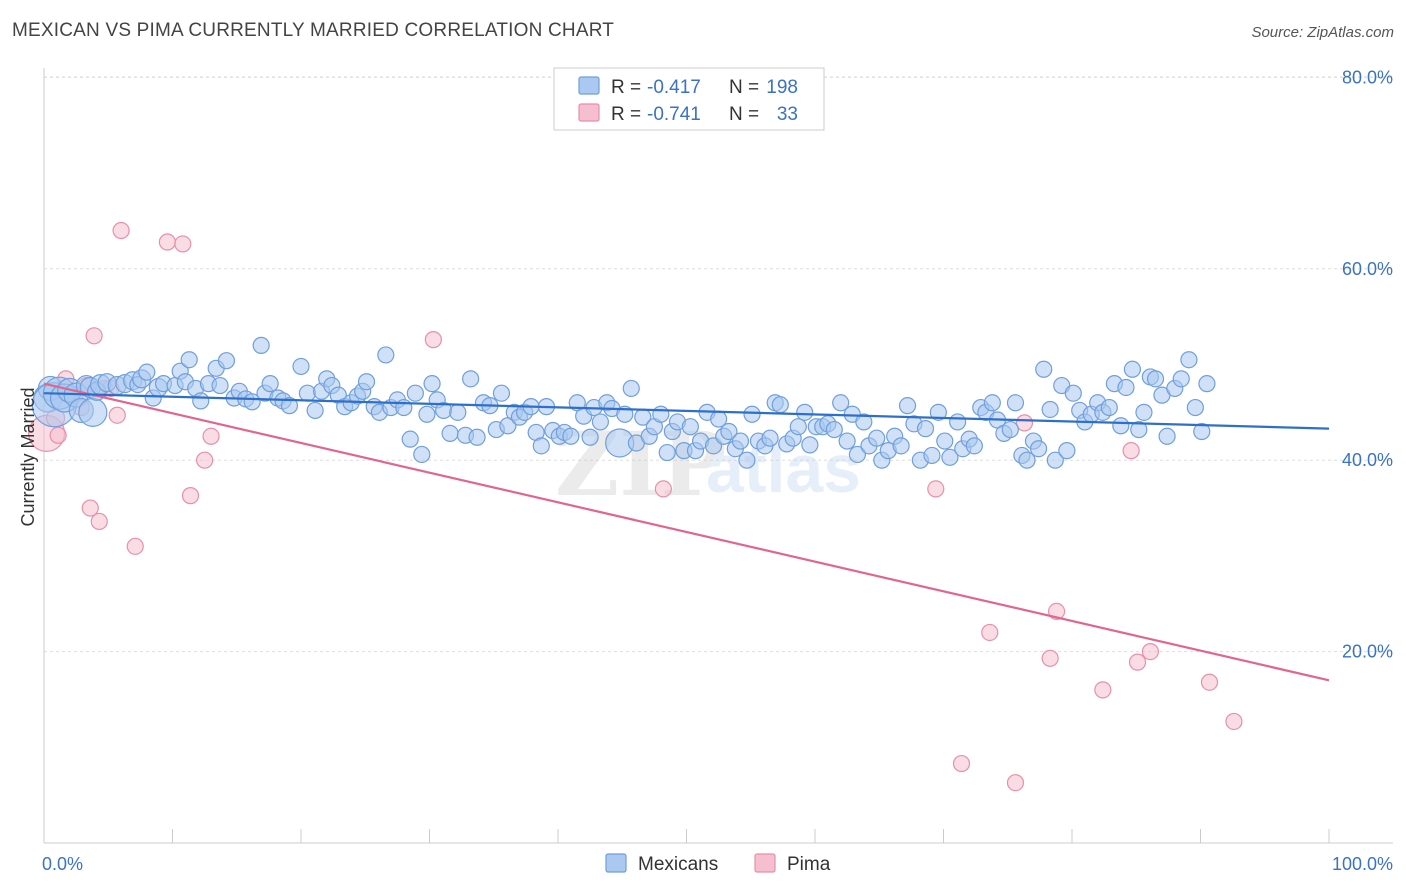 The image size is (1406, 892). I want to click on legend-swatch-mexicans, so click(589, 85).